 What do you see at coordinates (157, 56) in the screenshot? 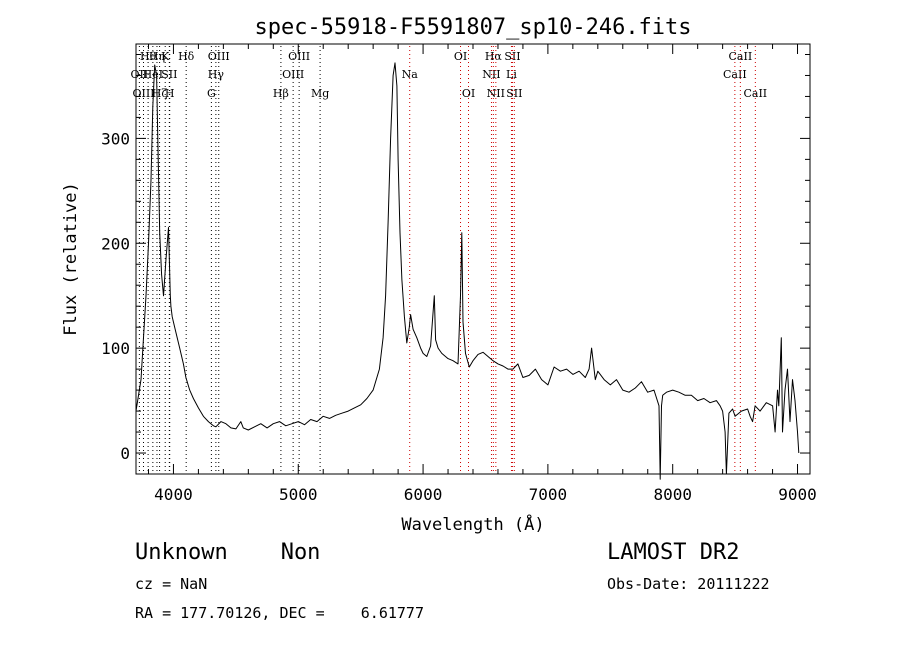
I see `blue-line-label: Hη` at bounding box center [157, 56].